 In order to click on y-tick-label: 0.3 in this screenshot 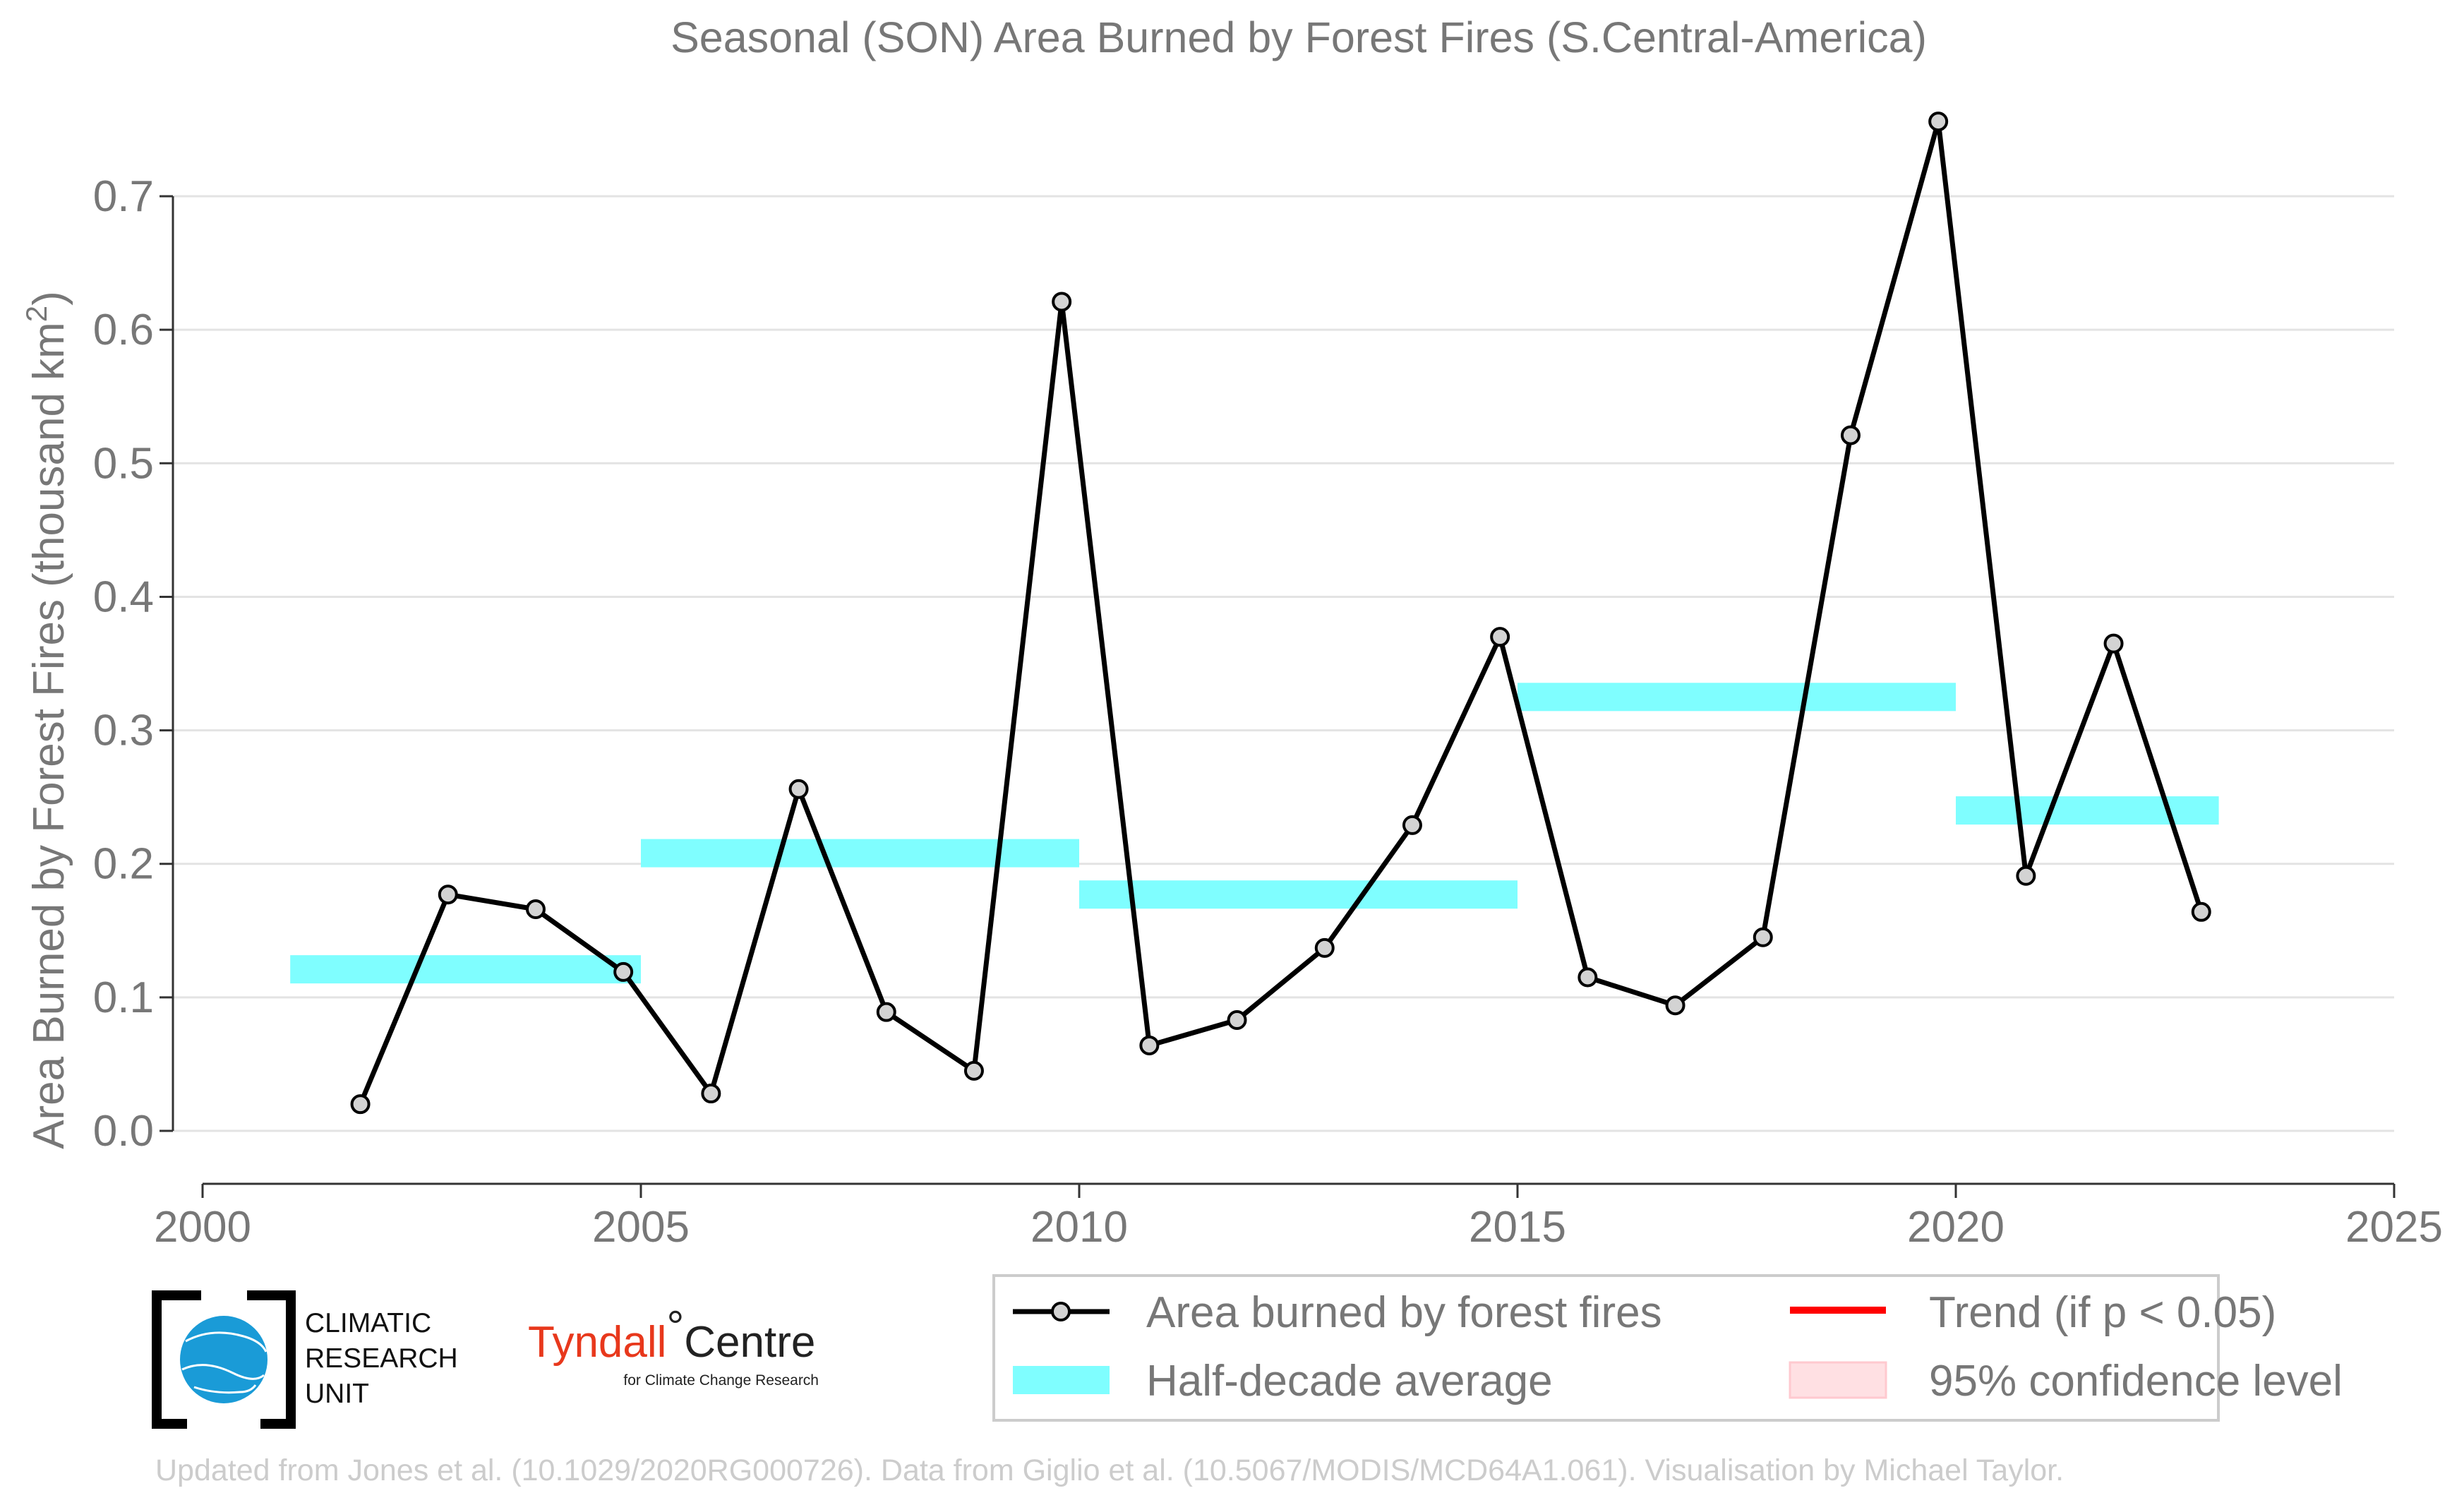, I will do `click(123, 731)`.